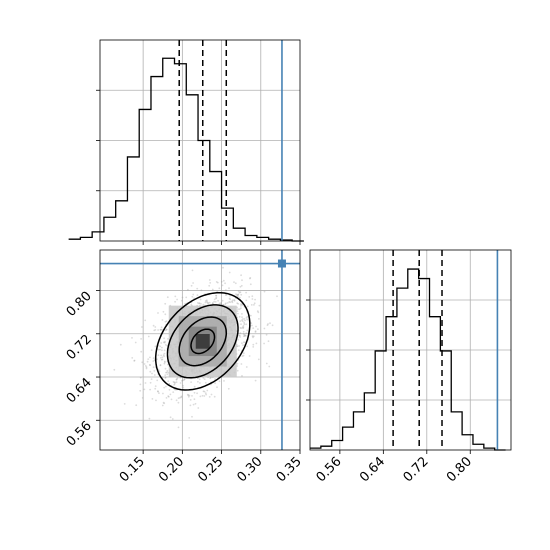 Image resolution: width=550 pixels, height=550 pixels. I want to click on x-tick-label: 0.72, so click(416, 469).